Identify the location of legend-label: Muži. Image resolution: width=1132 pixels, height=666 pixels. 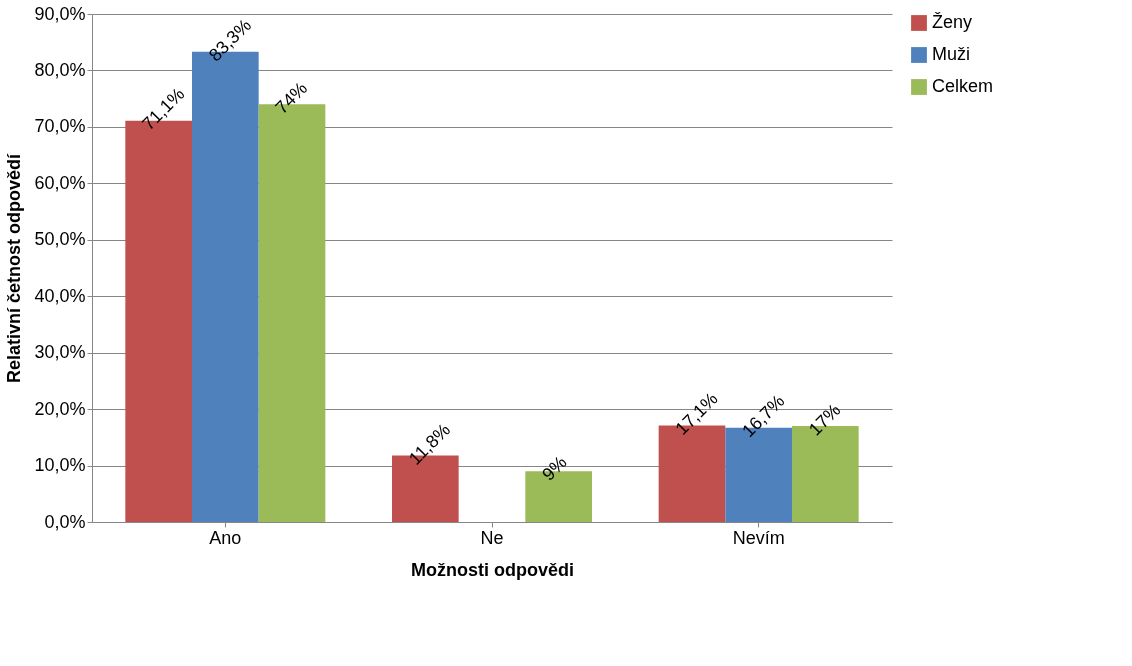
(951, 54).